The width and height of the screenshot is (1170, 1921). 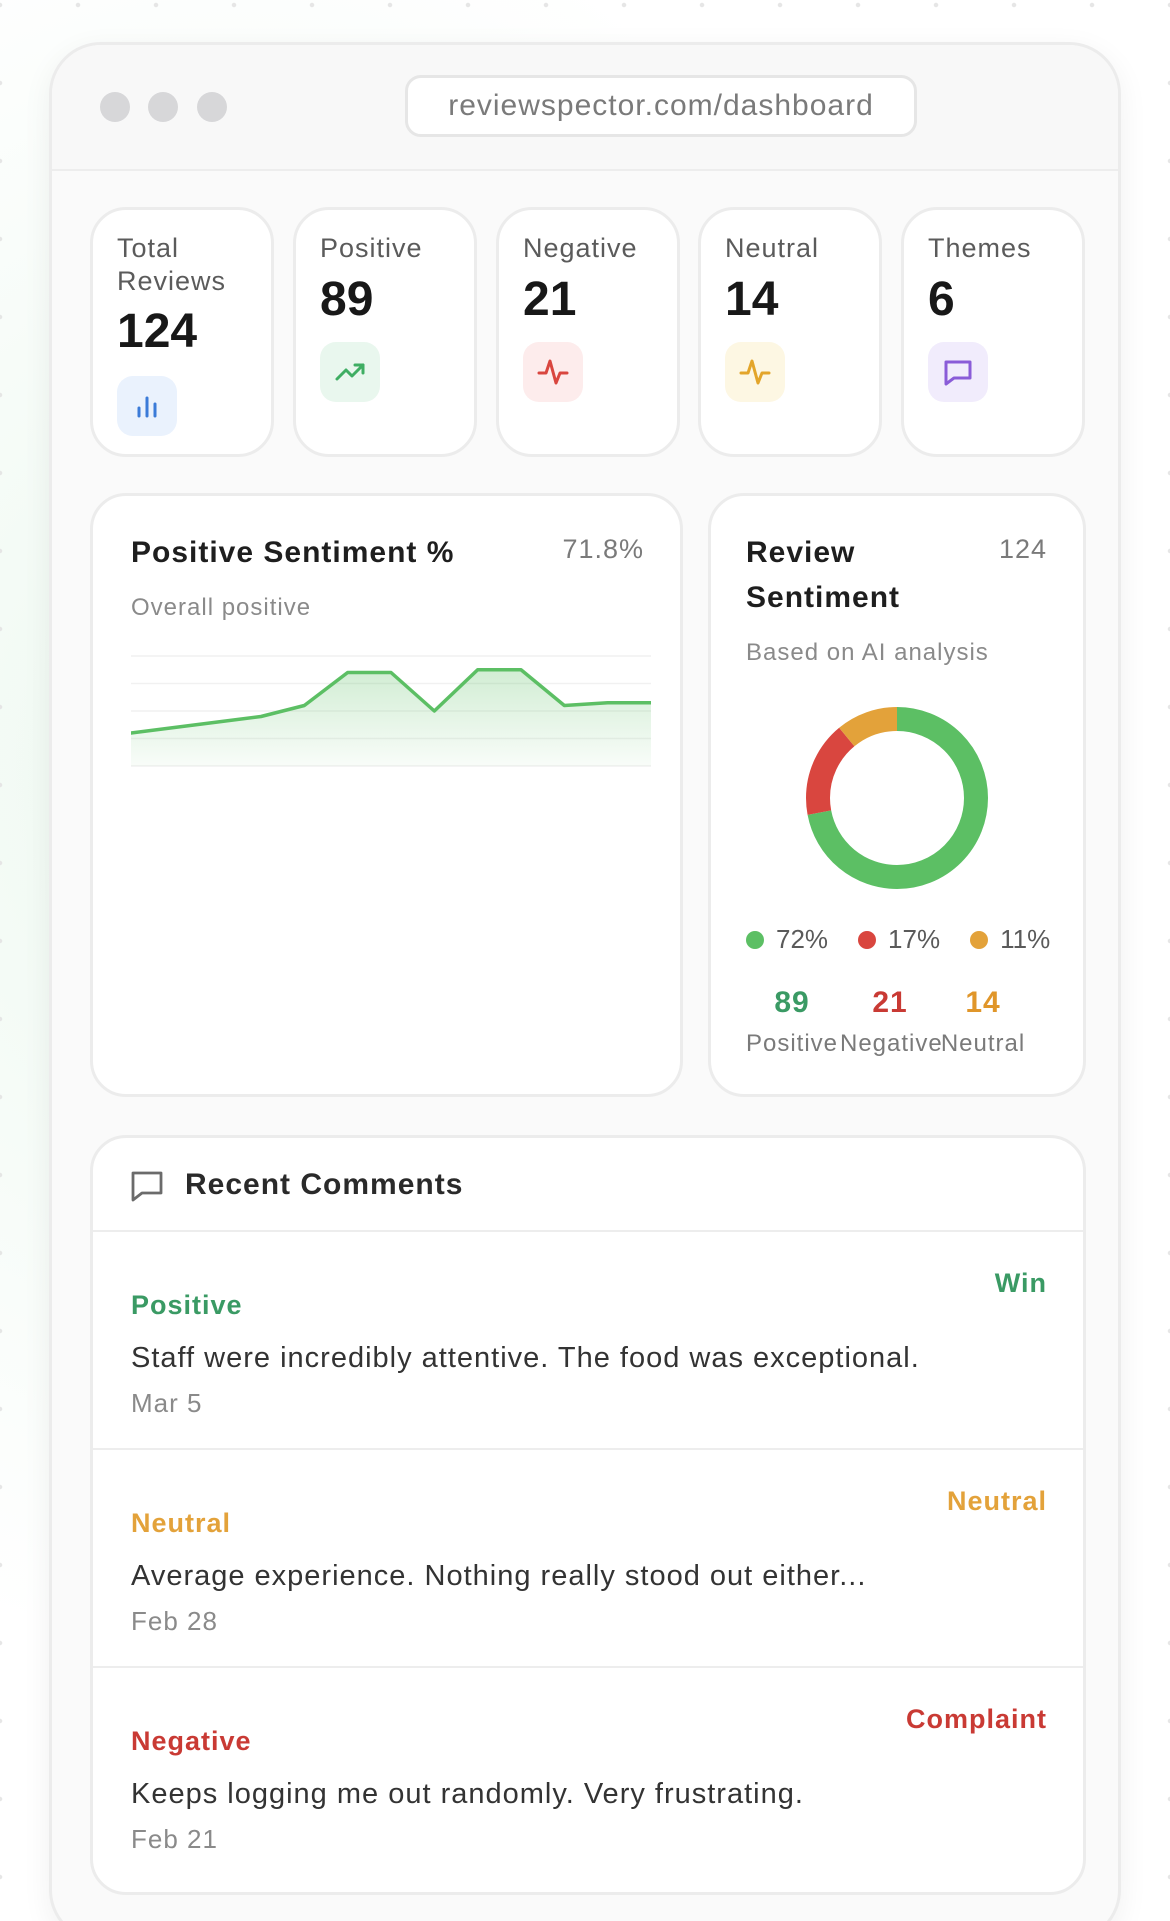 What do you see at coordinates (221, 607) in the screenshot?
I see `card-subtitle: Overall positive` at bounding box center [221, 607].